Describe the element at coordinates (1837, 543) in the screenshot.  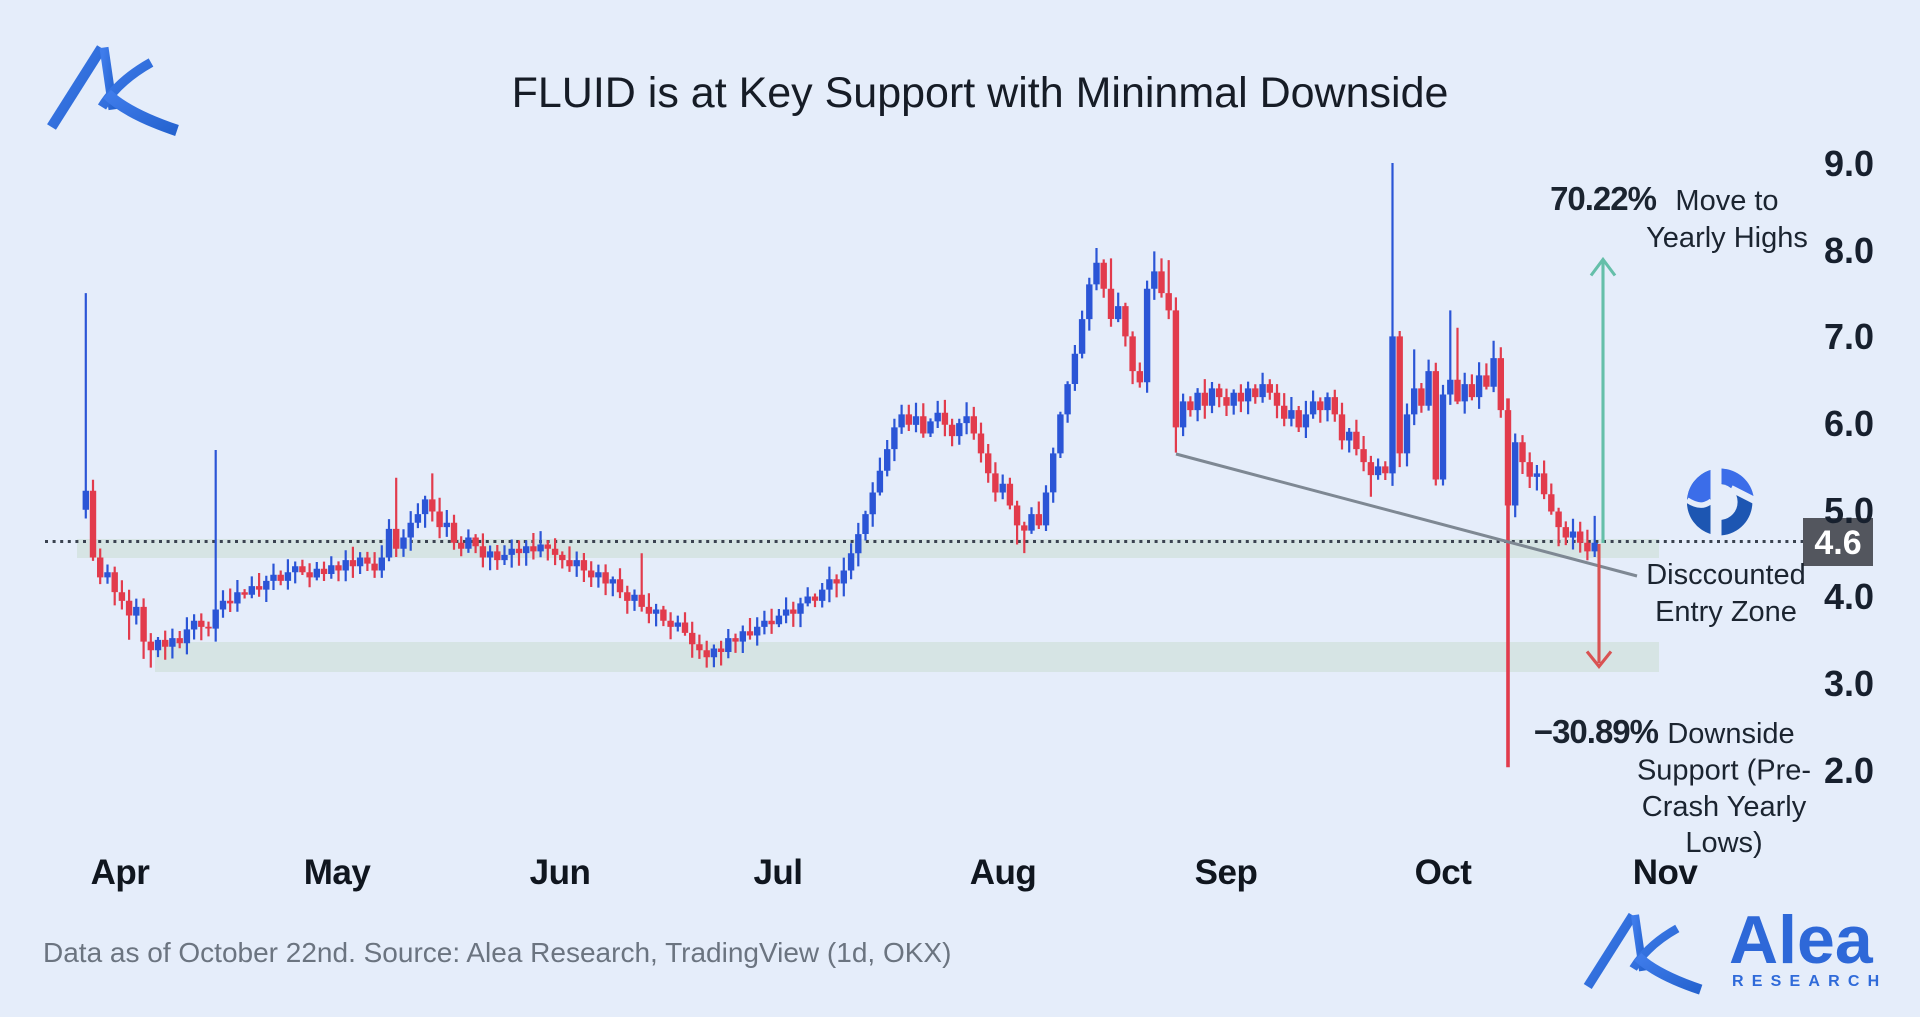
I see `svg-text: 4.6` at that location.